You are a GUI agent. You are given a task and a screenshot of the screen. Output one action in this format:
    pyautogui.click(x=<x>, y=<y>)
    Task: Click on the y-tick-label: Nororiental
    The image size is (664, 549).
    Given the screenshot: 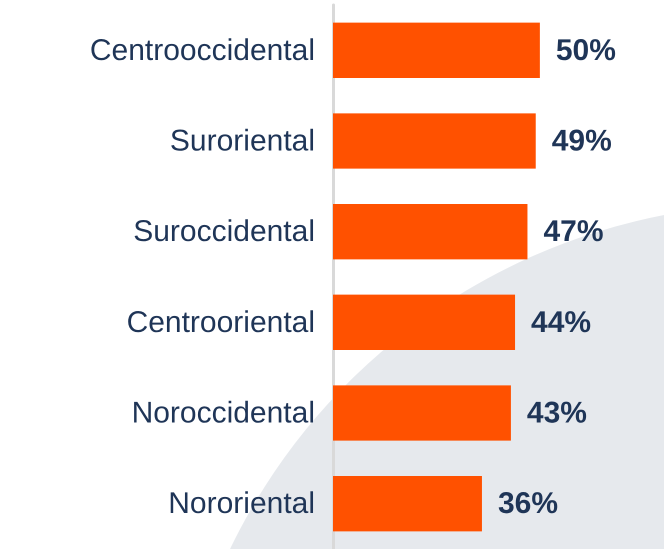 What is the action you would take?
    pyautogui.click(x=241, y=503)
    